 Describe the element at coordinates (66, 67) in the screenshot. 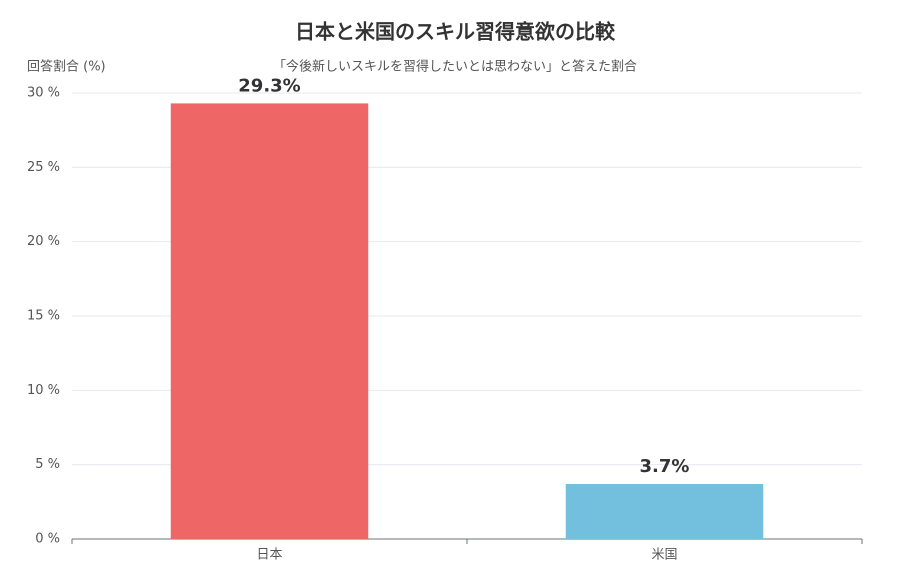

I see `y-axis-label: 回答割合 (%)` at that location.